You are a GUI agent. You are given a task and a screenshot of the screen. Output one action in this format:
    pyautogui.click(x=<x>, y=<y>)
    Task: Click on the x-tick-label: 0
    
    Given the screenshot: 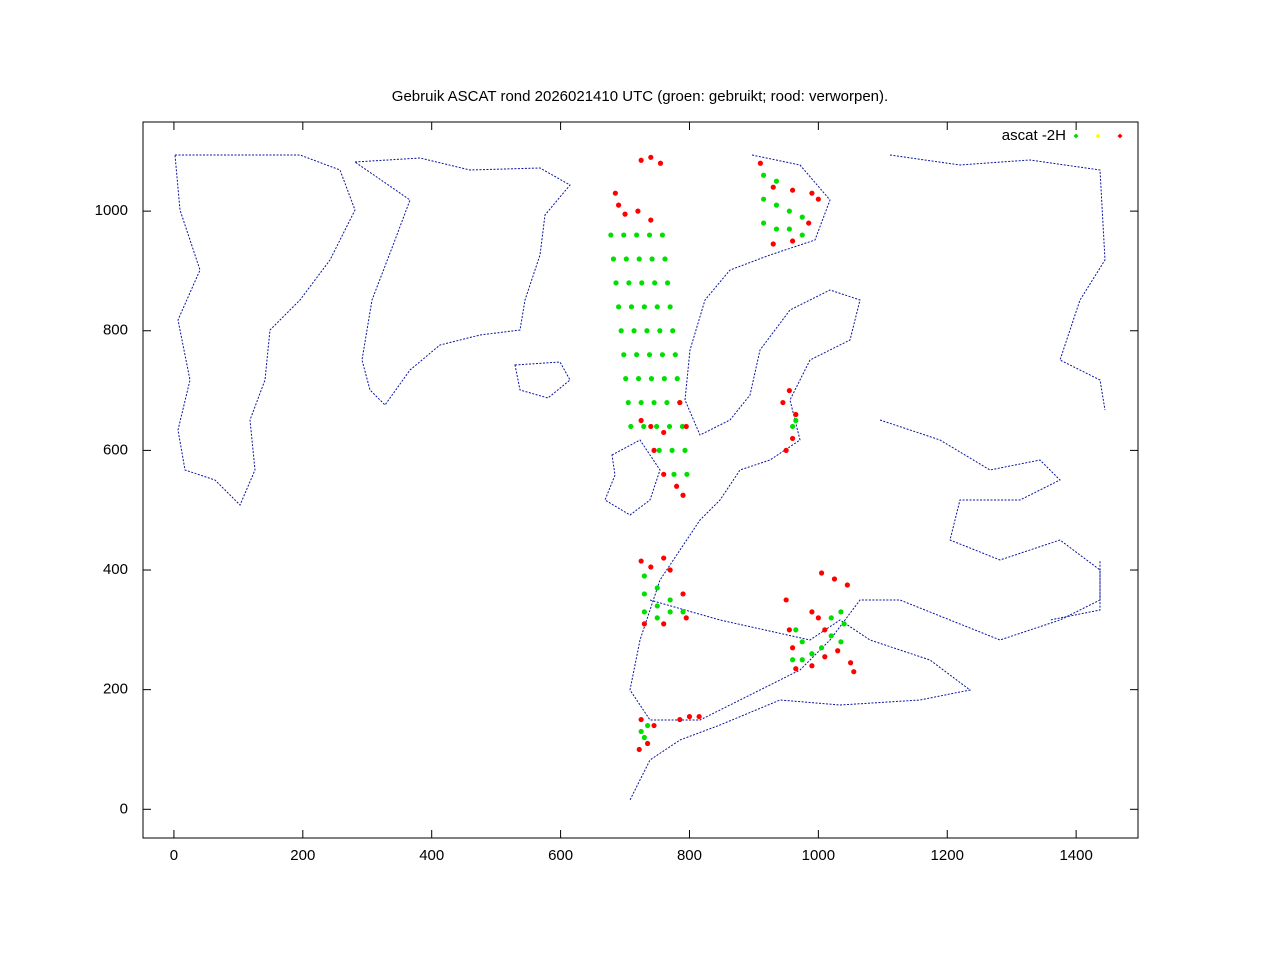 What is the action you would take?
    pyautogui.click(x=174, y=855)
    